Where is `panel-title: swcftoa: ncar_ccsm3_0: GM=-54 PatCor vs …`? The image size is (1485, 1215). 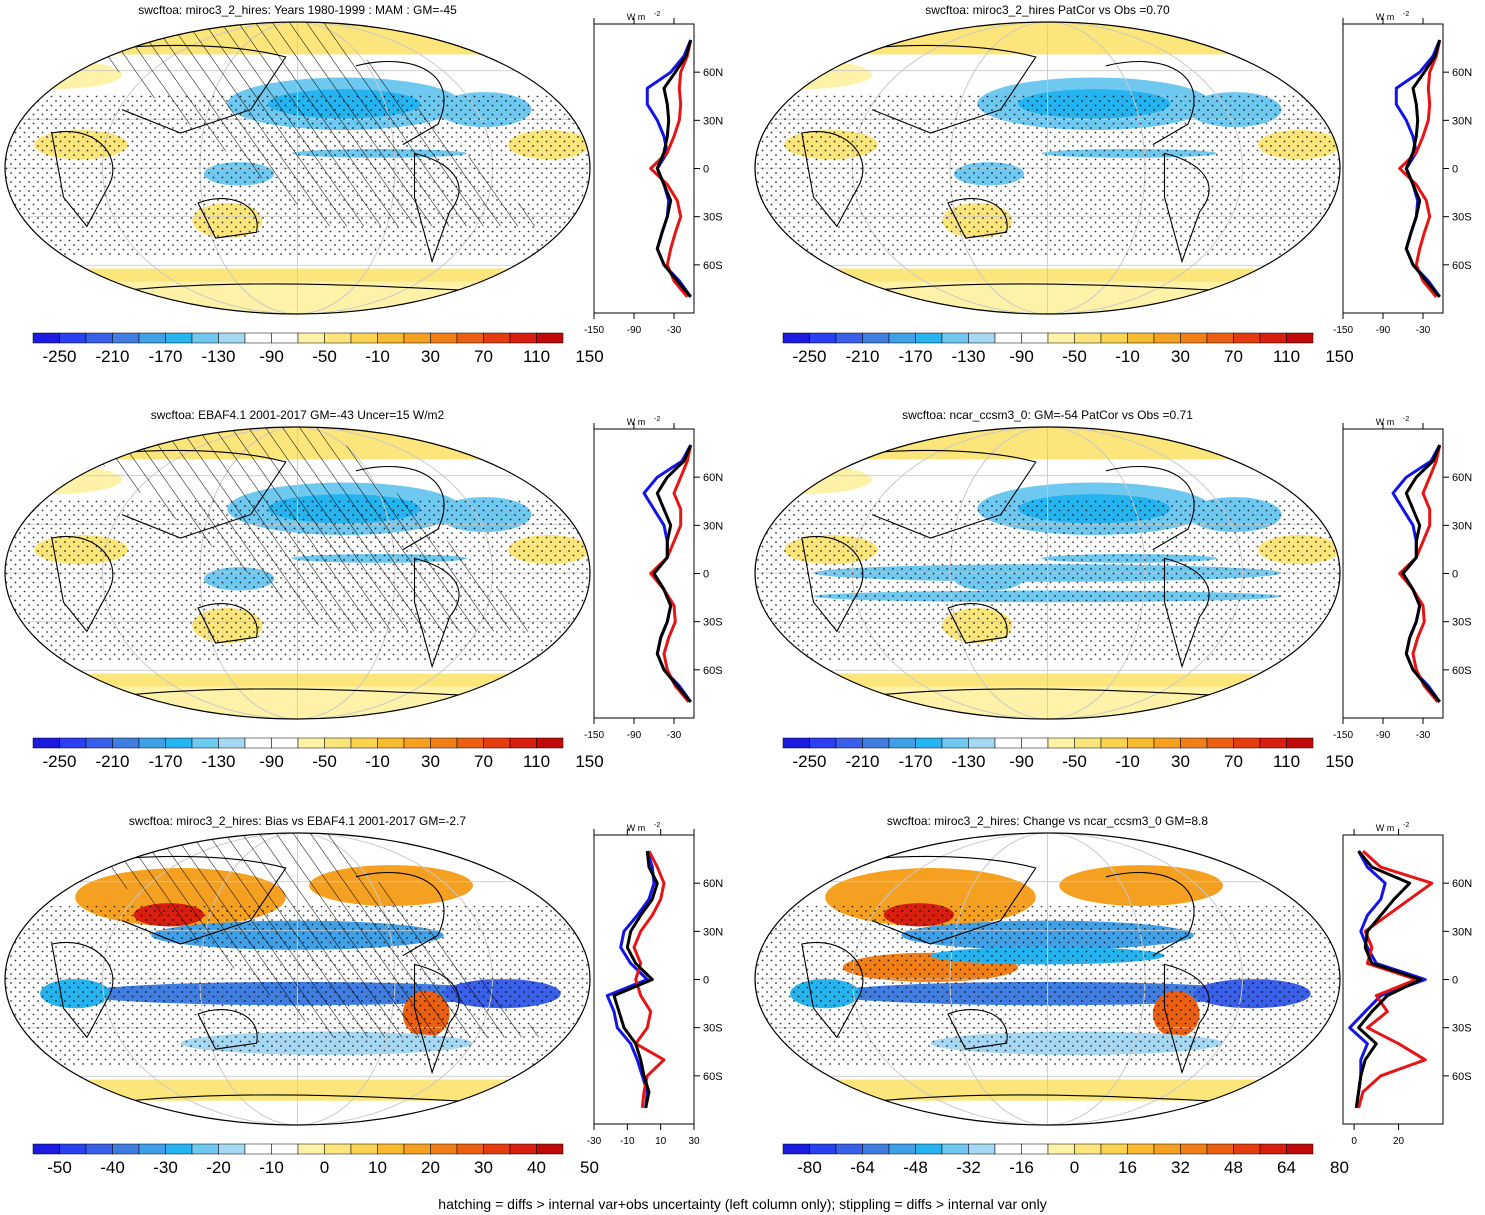 panel-title: swcftoa: ncar_ccsm3_0: GM=-54 PatCor vs … is located at coordinates (1047, 415).